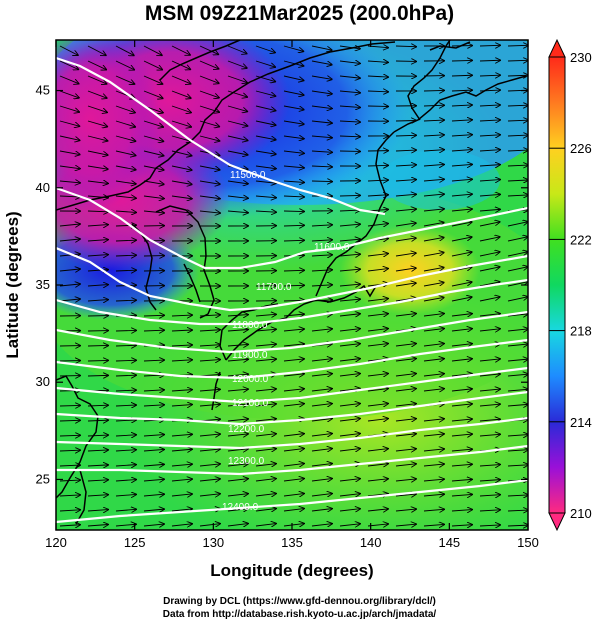 This screenshot has width=599, height=625. Describe the element at coordinates (557, 522) in the screenshot. I see `colorbar-min-arrow` at that location.